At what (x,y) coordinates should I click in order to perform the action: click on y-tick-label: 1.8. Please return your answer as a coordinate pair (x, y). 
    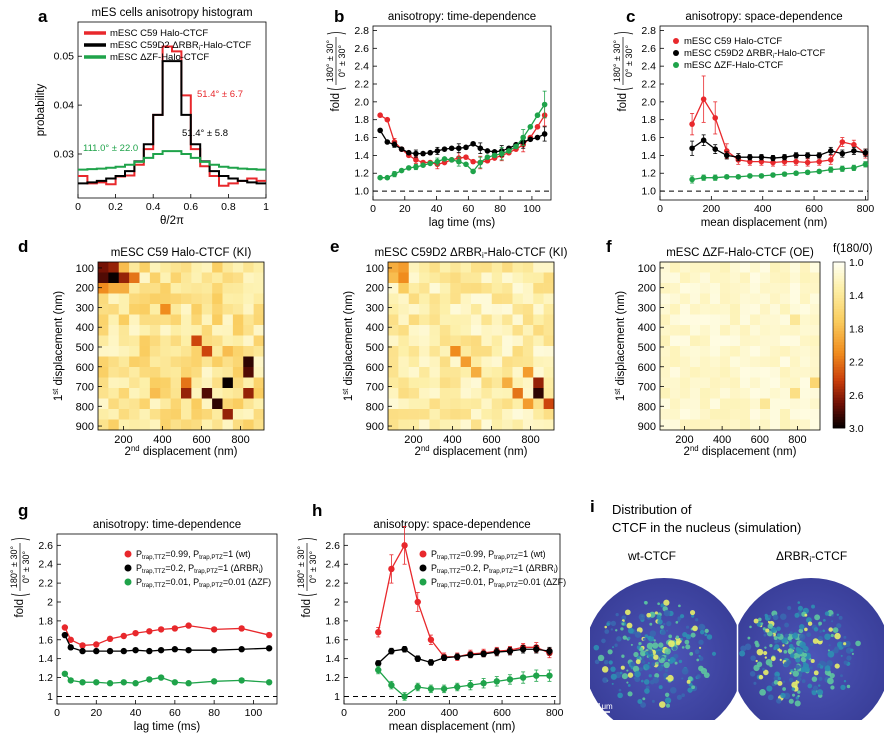
    Looking at the image, I should click on (361, 120).